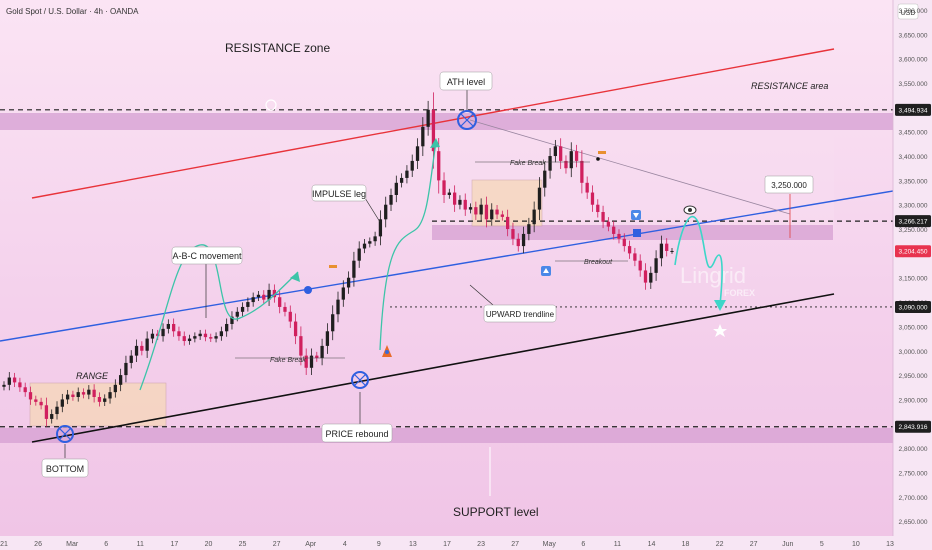 Image resolution: width=932 pixels, height=550 pixels. What do you see at coordinates (822, 544) in the screenshot?
I see `x-tick-label: 5` at bounding box center [822, 544].